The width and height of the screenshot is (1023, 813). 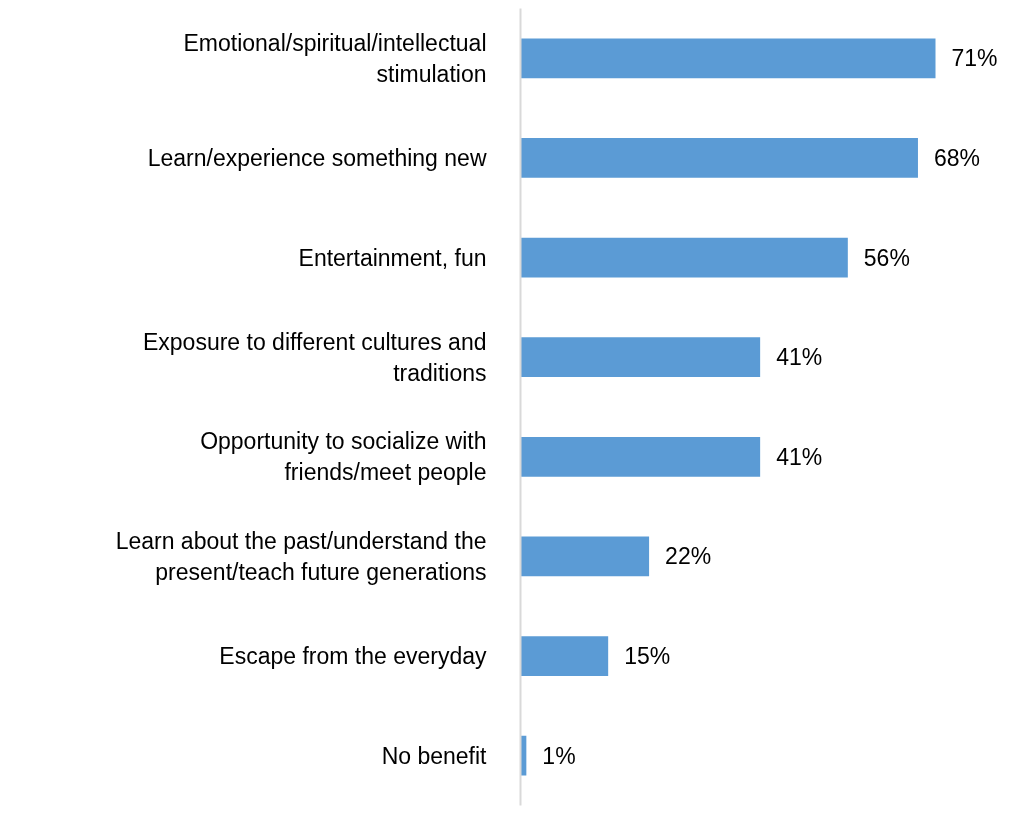 I want to click on y-tick-label: No benefit, so click(x=434, y=755).